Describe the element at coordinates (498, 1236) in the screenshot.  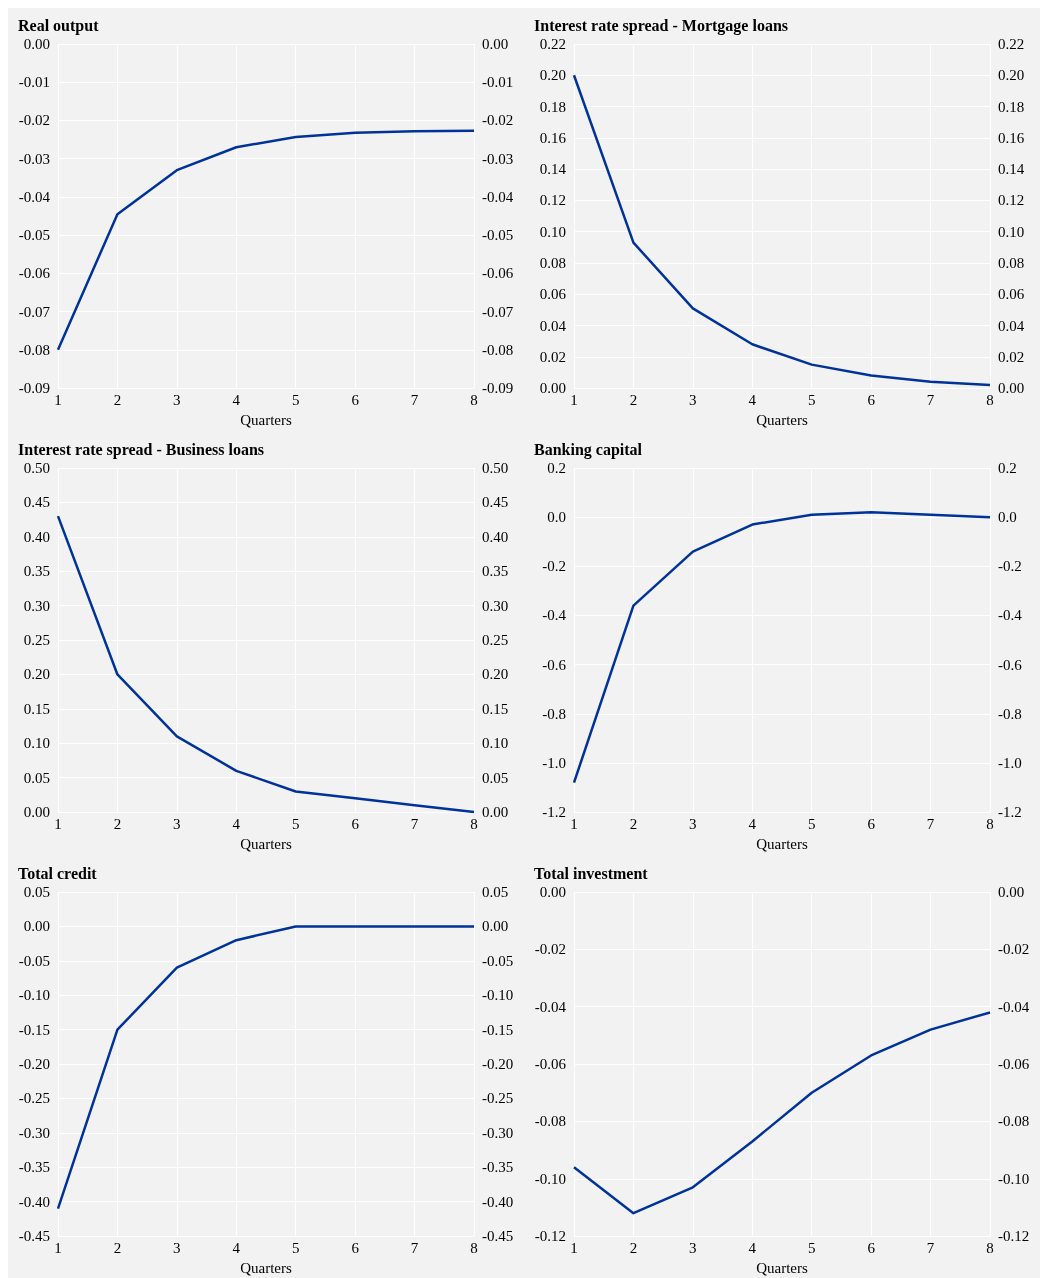
I see `y2-tick-label: -0.45` at that location.